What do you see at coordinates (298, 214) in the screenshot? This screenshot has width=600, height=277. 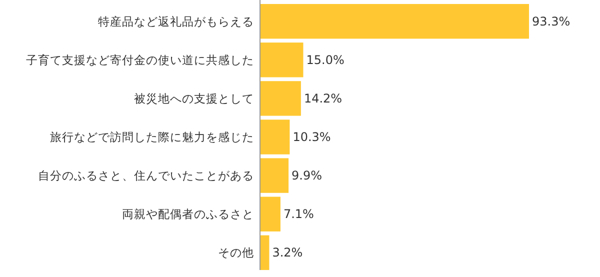 I see `data-label: 7.1%` at bounding box center [298, 214].